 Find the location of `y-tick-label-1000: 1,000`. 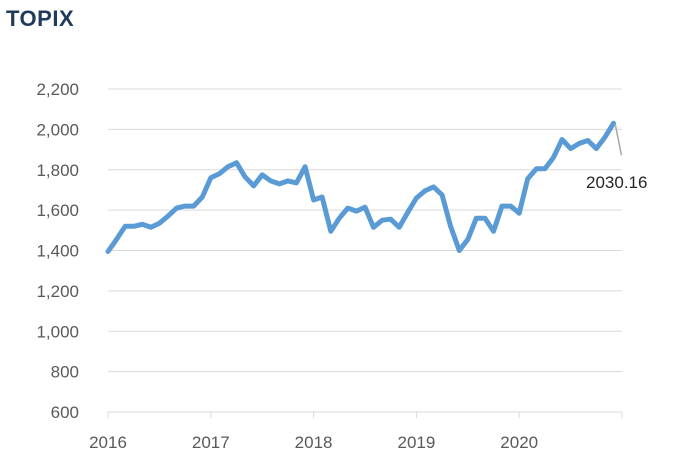

y-tick-label-1000: 1,000 is located at coordinates (57, 331).